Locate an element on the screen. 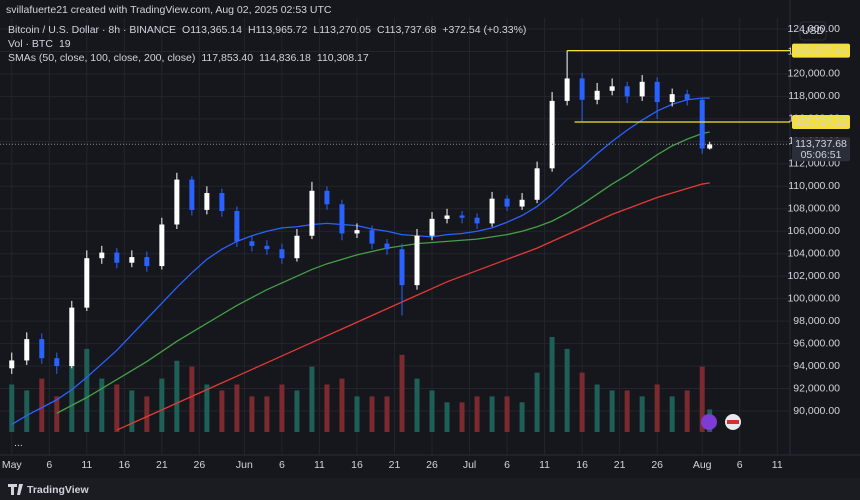 The height and width of the screenshot is (500, 860). sma-value: 117,853.40 is located at coordinates (227, 58).